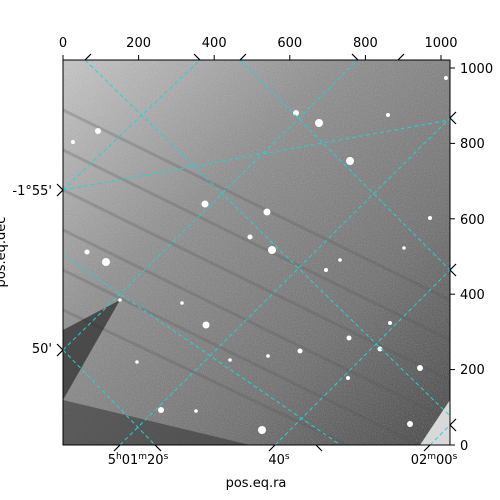 This screenshot has height=500, width=500. Describe the element at coordinates (464, 446) in the screenshot. I see `right-tick-0: 0` at that location.